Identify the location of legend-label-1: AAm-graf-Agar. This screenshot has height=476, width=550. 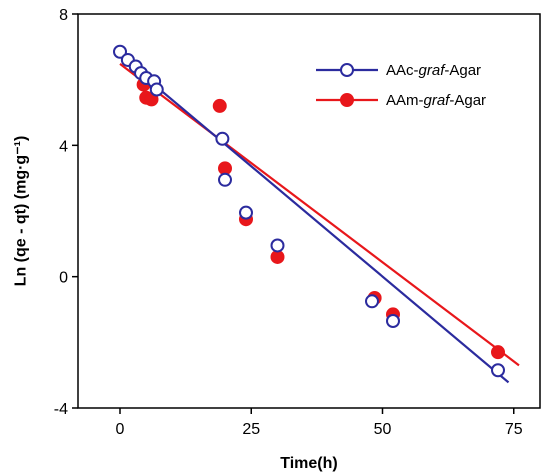
(436, 100).